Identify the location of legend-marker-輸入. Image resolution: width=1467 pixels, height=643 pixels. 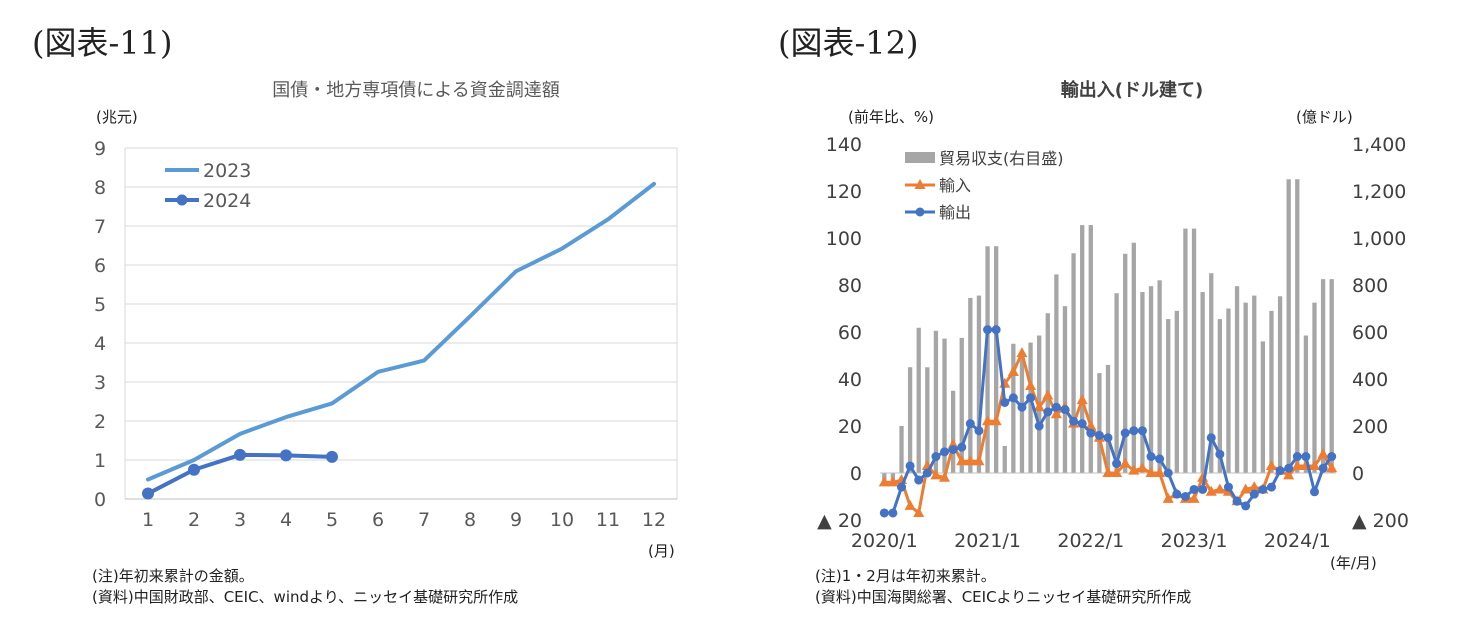
(920, 184).